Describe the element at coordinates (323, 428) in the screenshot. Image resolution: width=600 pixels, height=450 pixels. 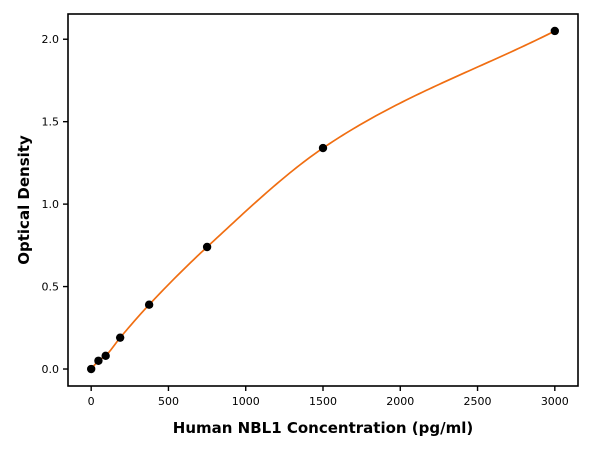
I see `x-axis-label: Human NBL1 Concentration (pg/ml)` at that location.